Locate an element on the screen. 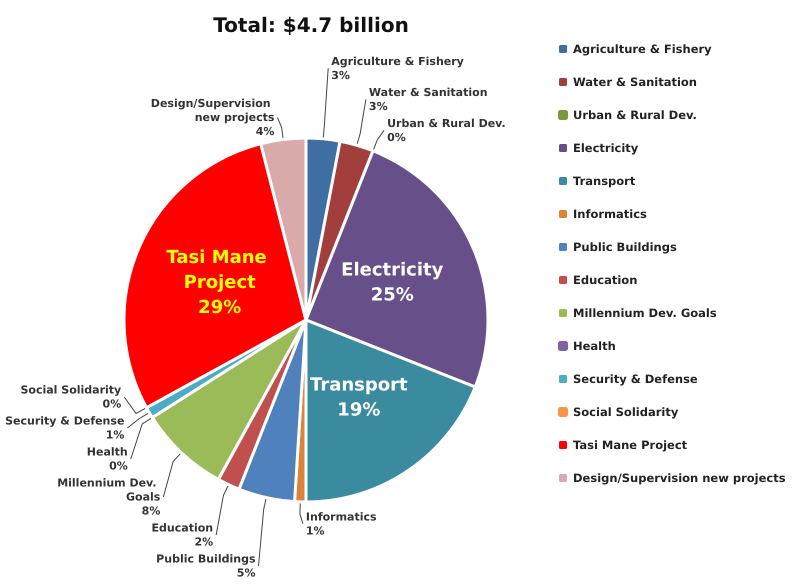  chart-title: Total: $4.7 billion is located at coordinates (311, 25).